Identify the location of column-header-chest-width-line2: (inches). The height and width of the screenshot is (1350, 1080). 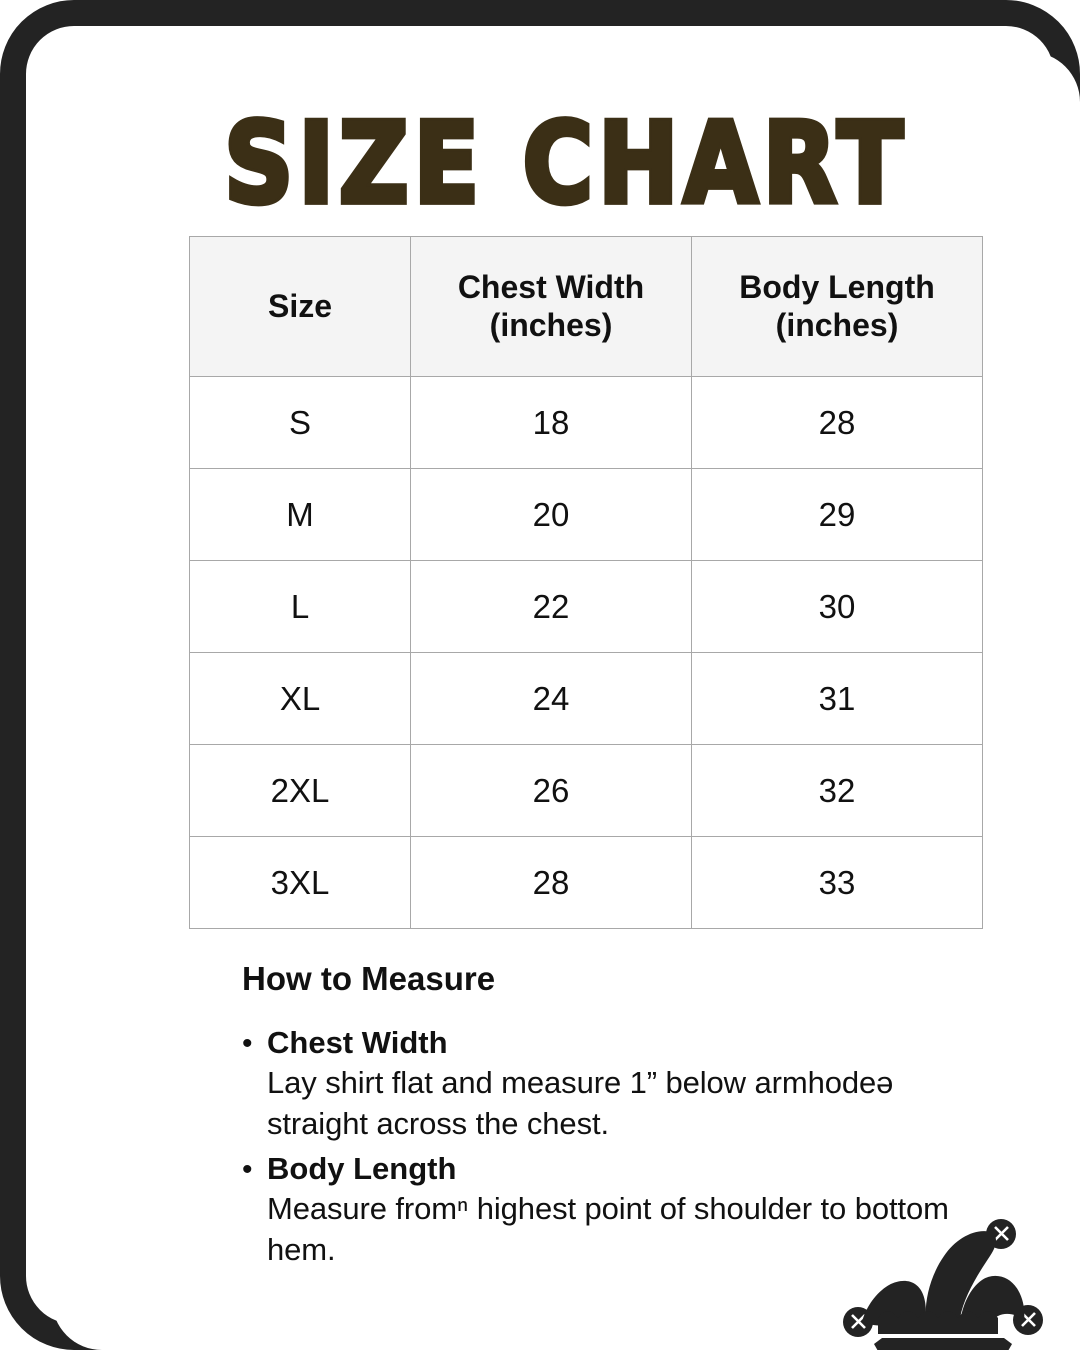
(551, 324).